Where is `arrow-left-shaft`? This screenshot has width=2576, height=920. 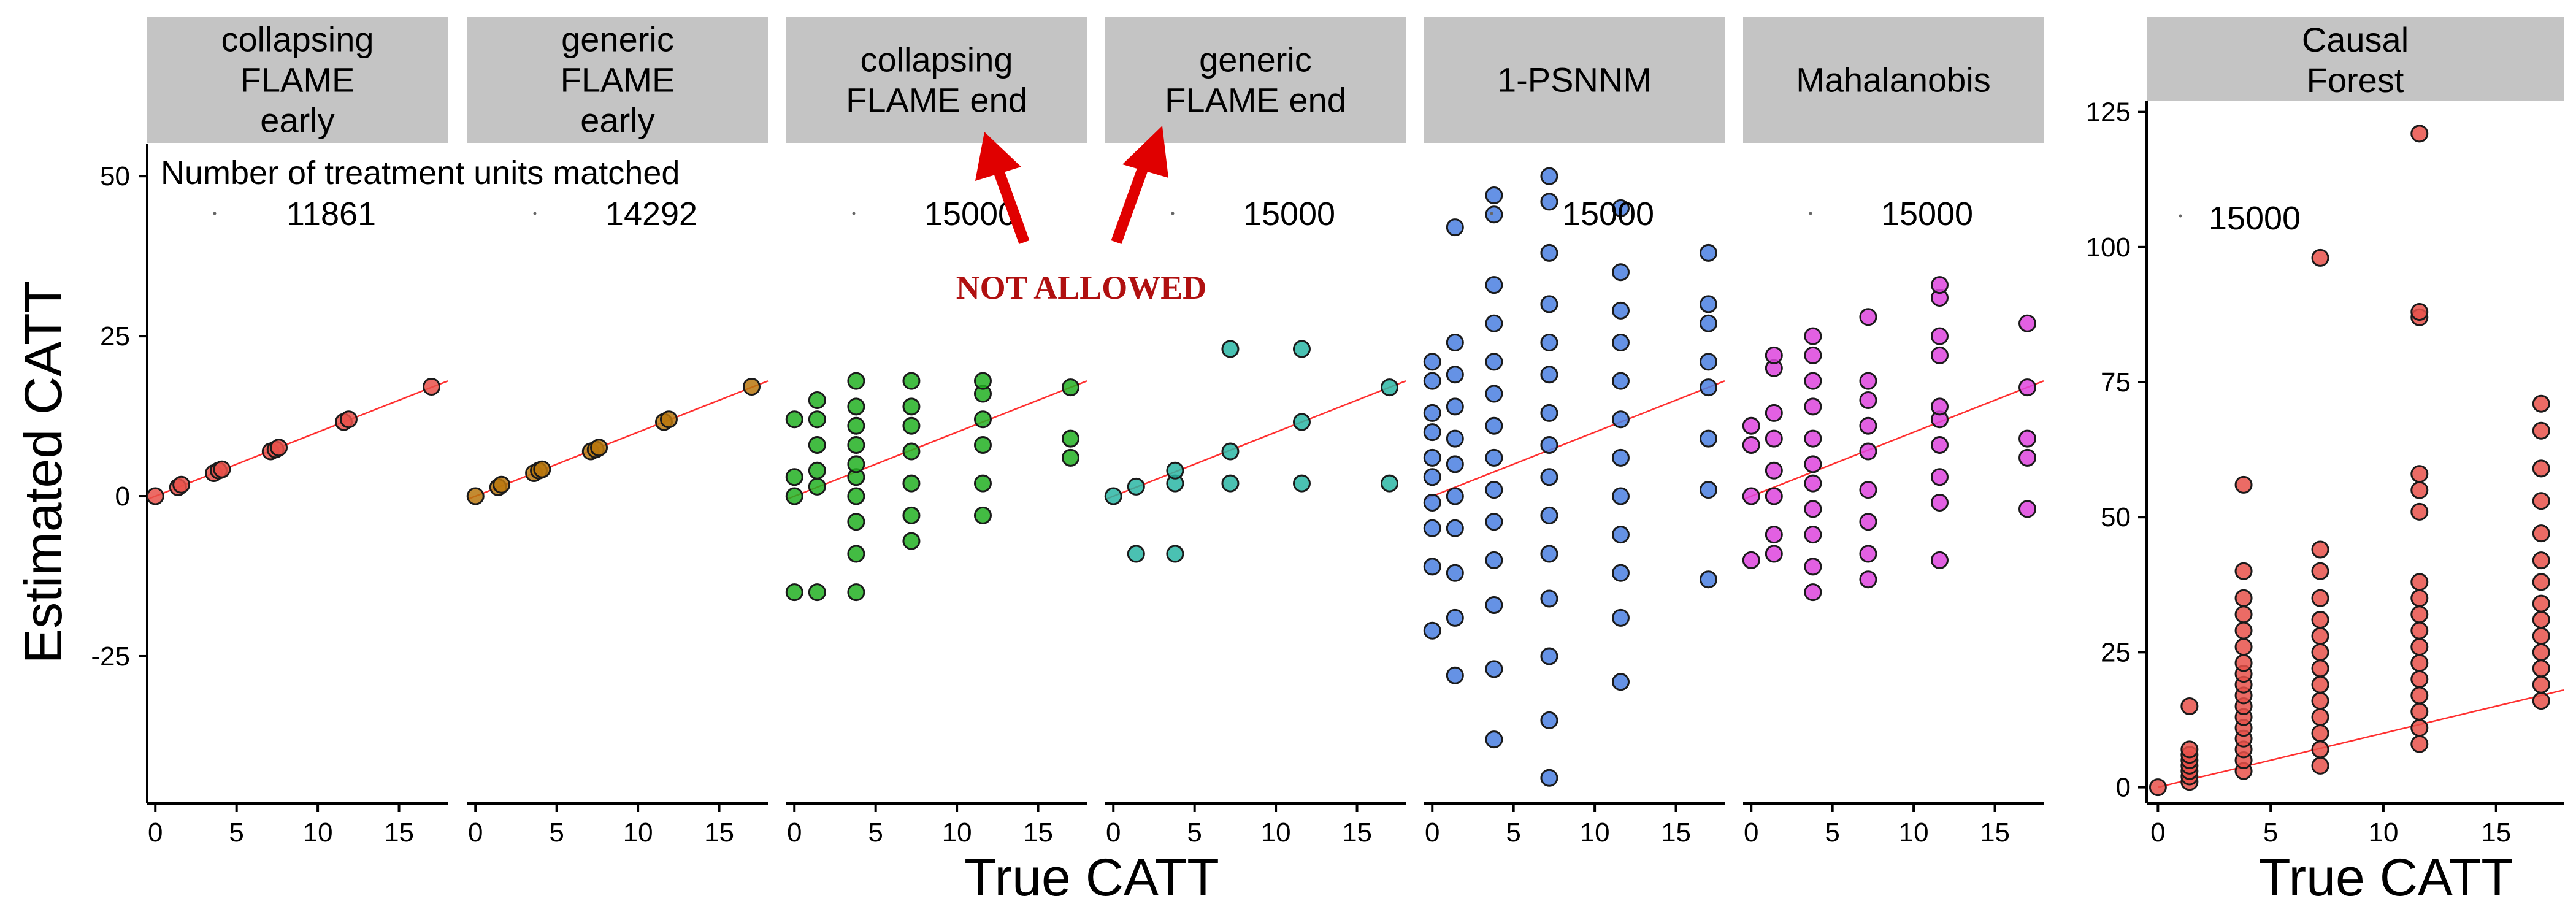 arrow-left-shaft is located at coordinates (1010, 204).